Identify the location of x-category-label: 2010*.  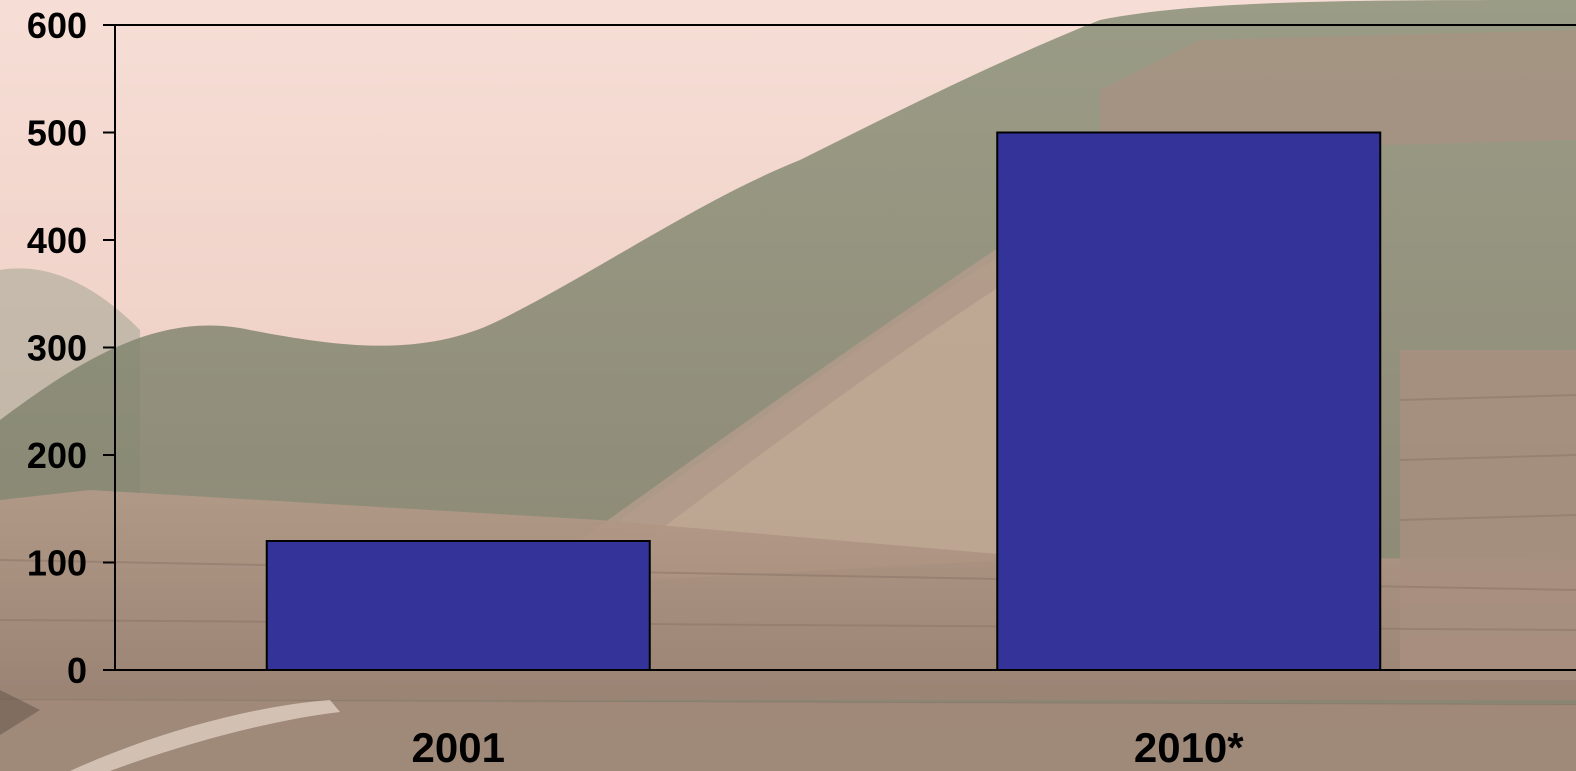
(1189, 747).